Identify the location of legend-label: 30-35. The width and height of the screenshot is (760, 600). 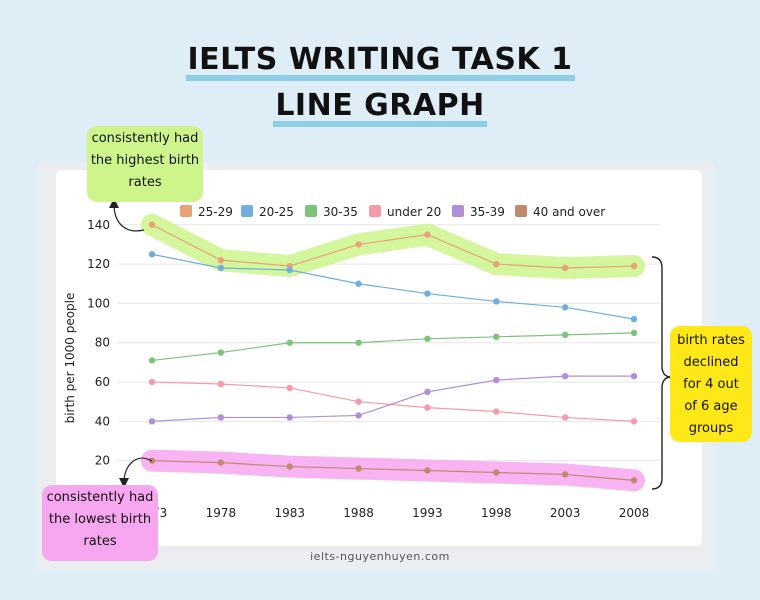
(340, 212).